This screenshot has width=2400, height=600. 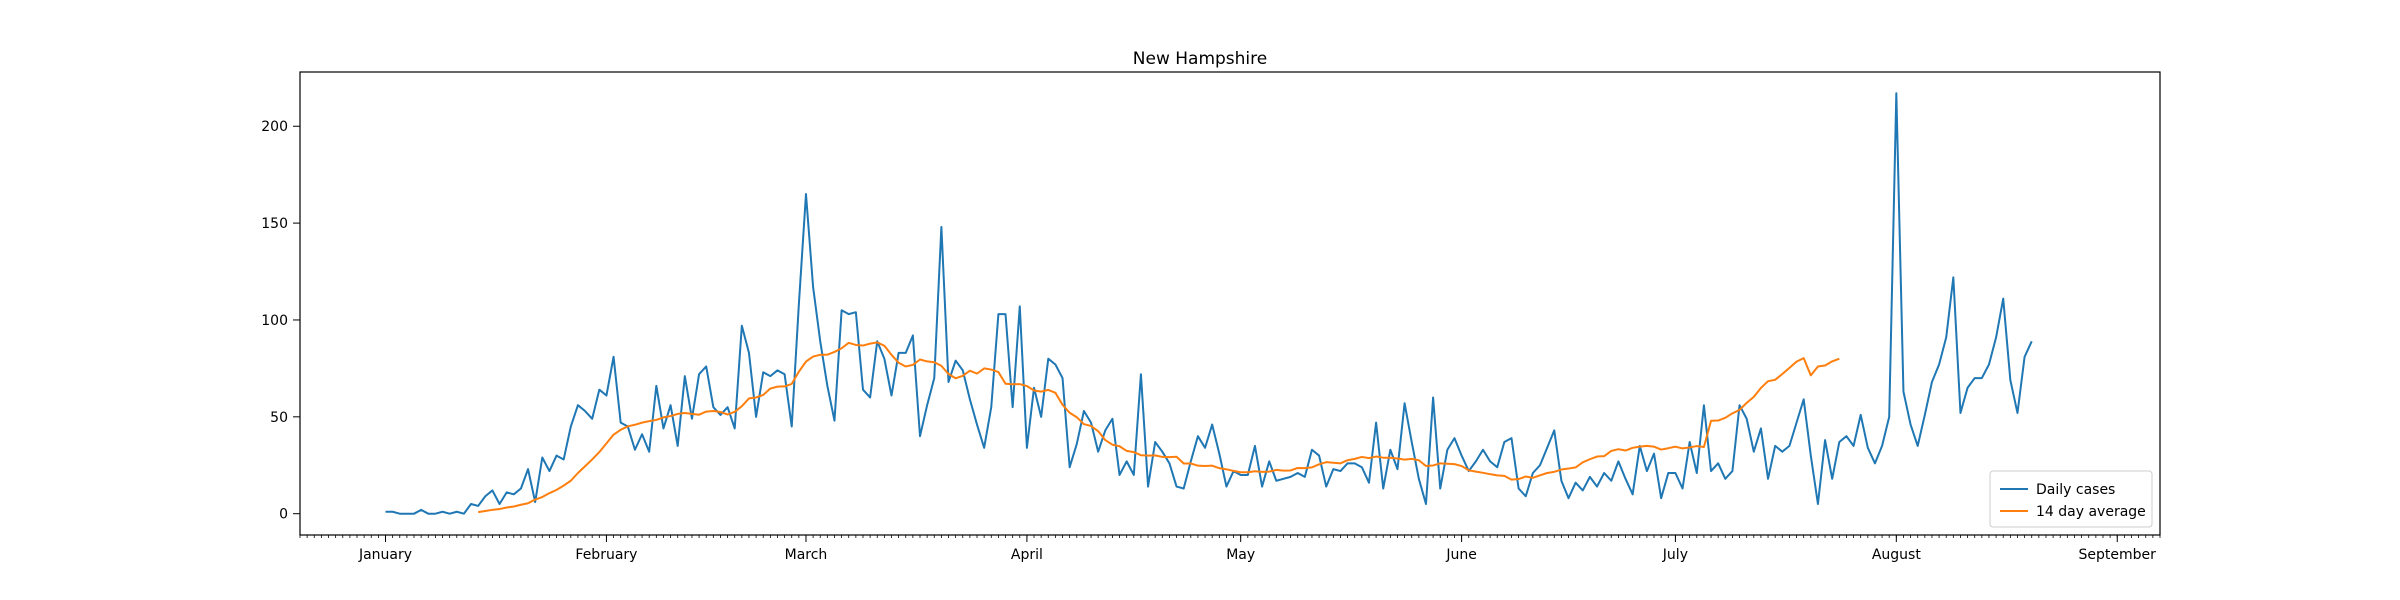 What do you see at coordinates (283, 515) in the screenshot?
I see `y-tick-label: 0` at bounding box center [283, 515].